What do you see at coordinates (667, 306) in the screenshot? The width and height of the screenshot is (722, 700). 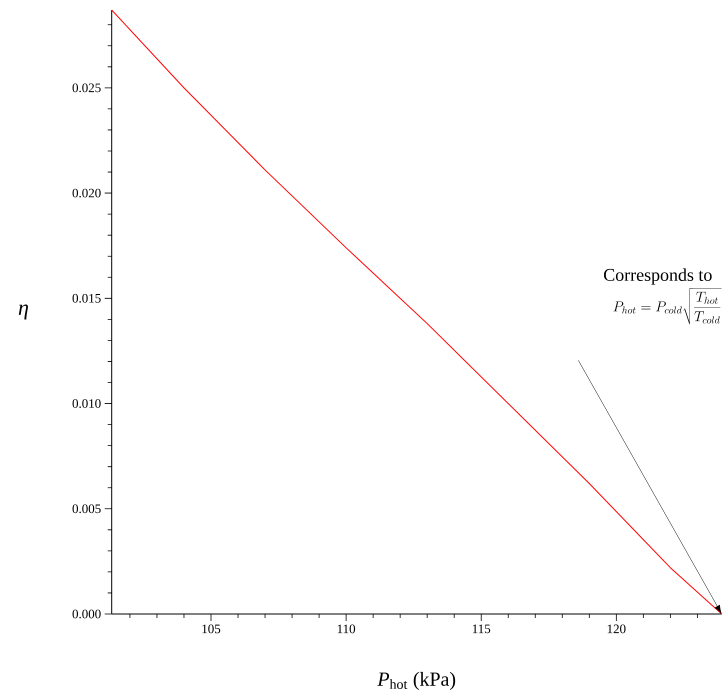 I see `annotation: $P_{hot} = P_{cold}\sqrt{\frac{T_{hot}}{T_{cold}}}$` at bounding box center [667, 306].